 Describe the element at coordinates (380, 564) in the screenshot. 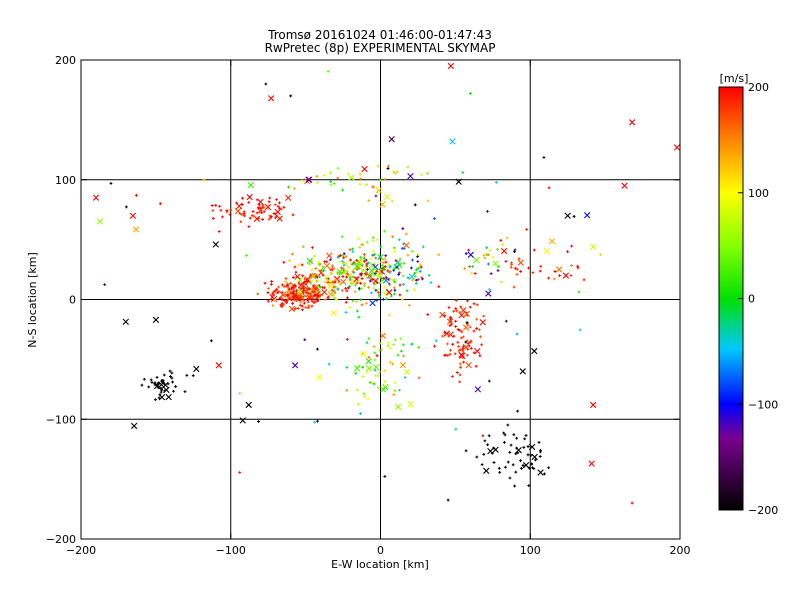

I see `x-axis-label: E-W location [km]` at that location.